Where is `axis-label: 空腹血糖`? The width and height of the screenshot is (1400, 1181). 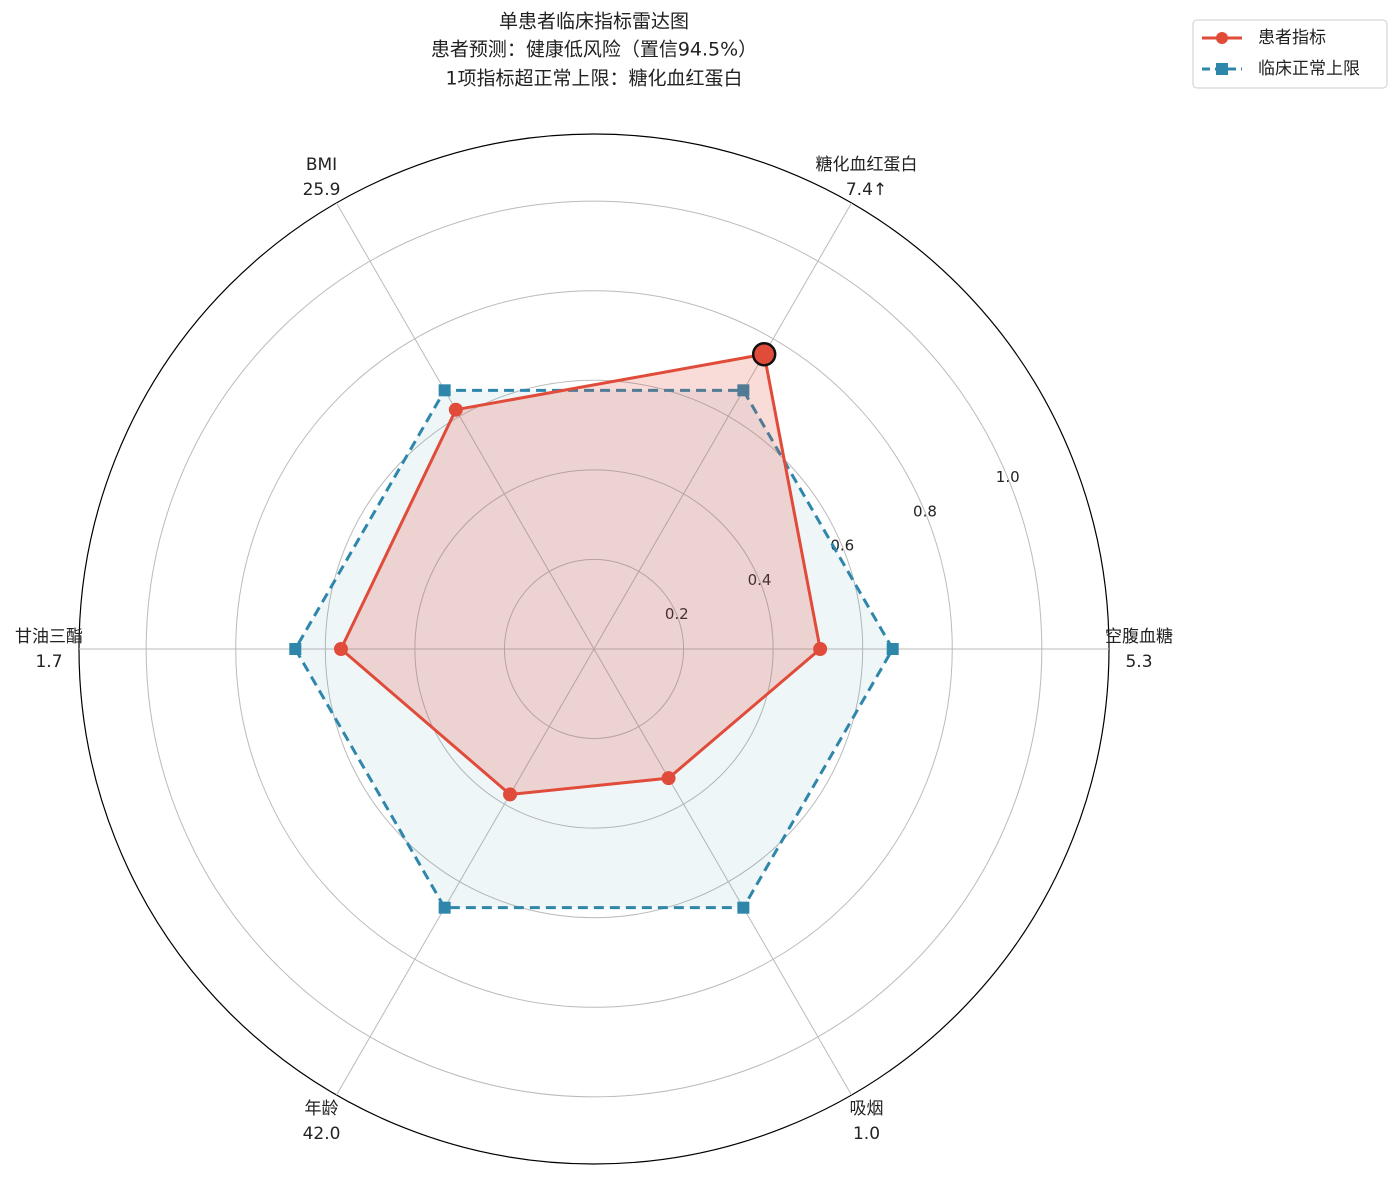 axis-label: 空腹血糖 is located at coordinates (1139, 637).